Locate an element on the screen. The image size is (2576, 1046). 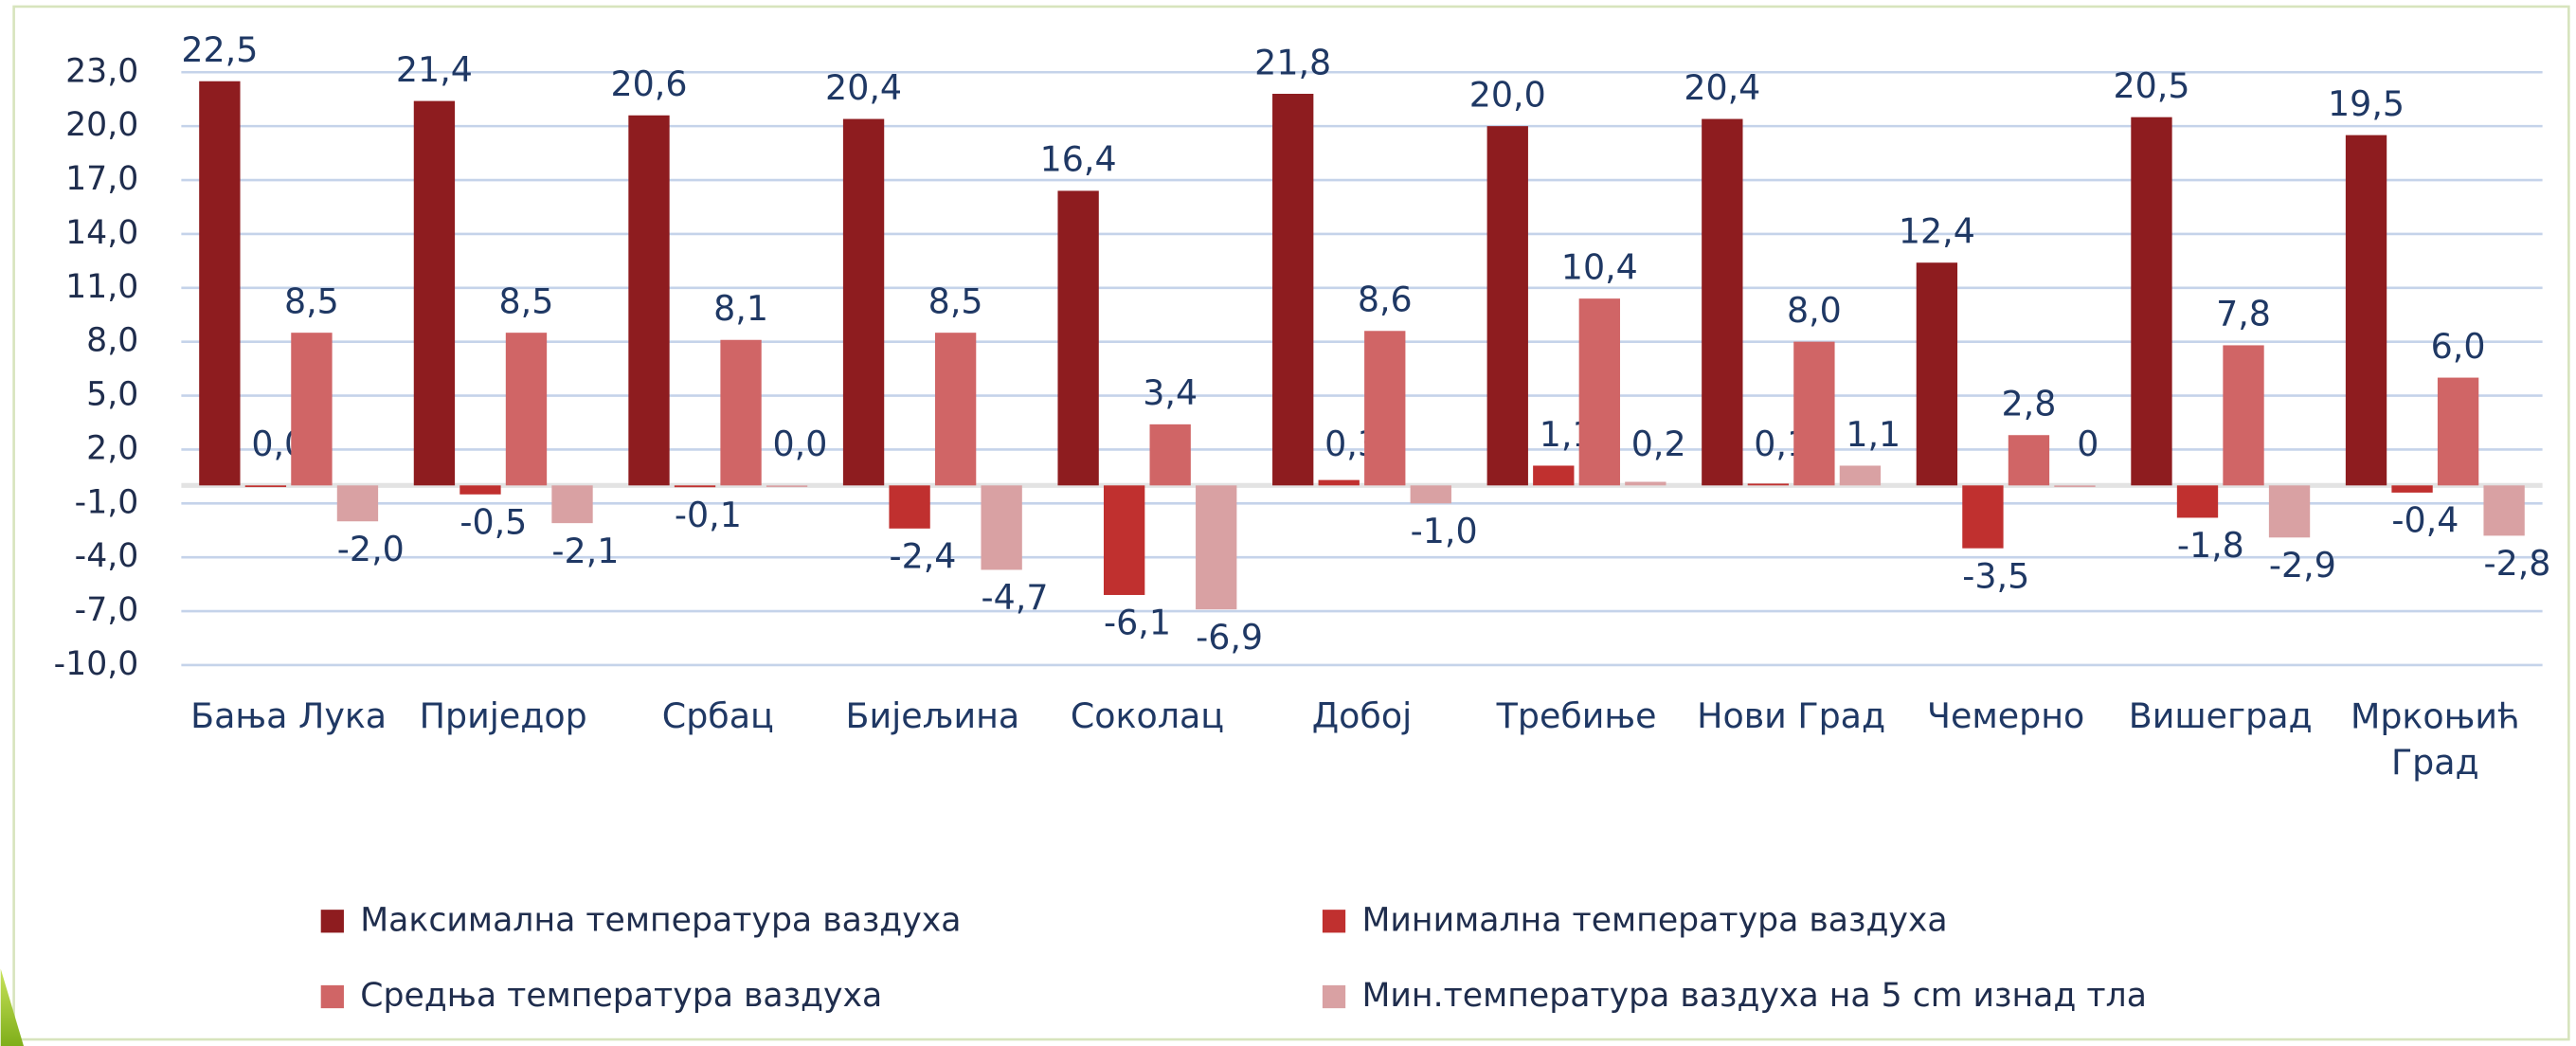
x-tick-label: Приједор is located at coordinates (503, 715).